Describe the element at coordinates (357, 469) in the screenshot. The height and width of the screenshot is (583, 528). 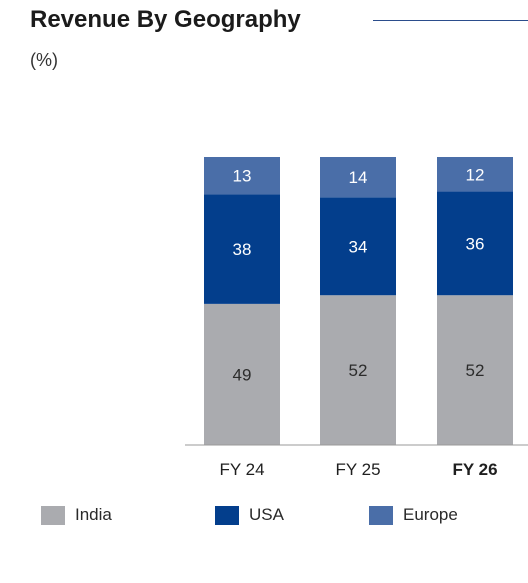
I see `x-tick-label-fy-25: FY 25` at that location.